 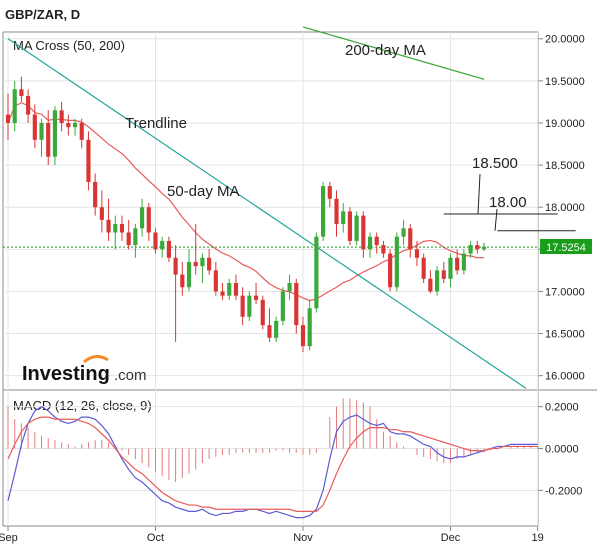 I want to click on macd-grid, so click(x=273, y=448).